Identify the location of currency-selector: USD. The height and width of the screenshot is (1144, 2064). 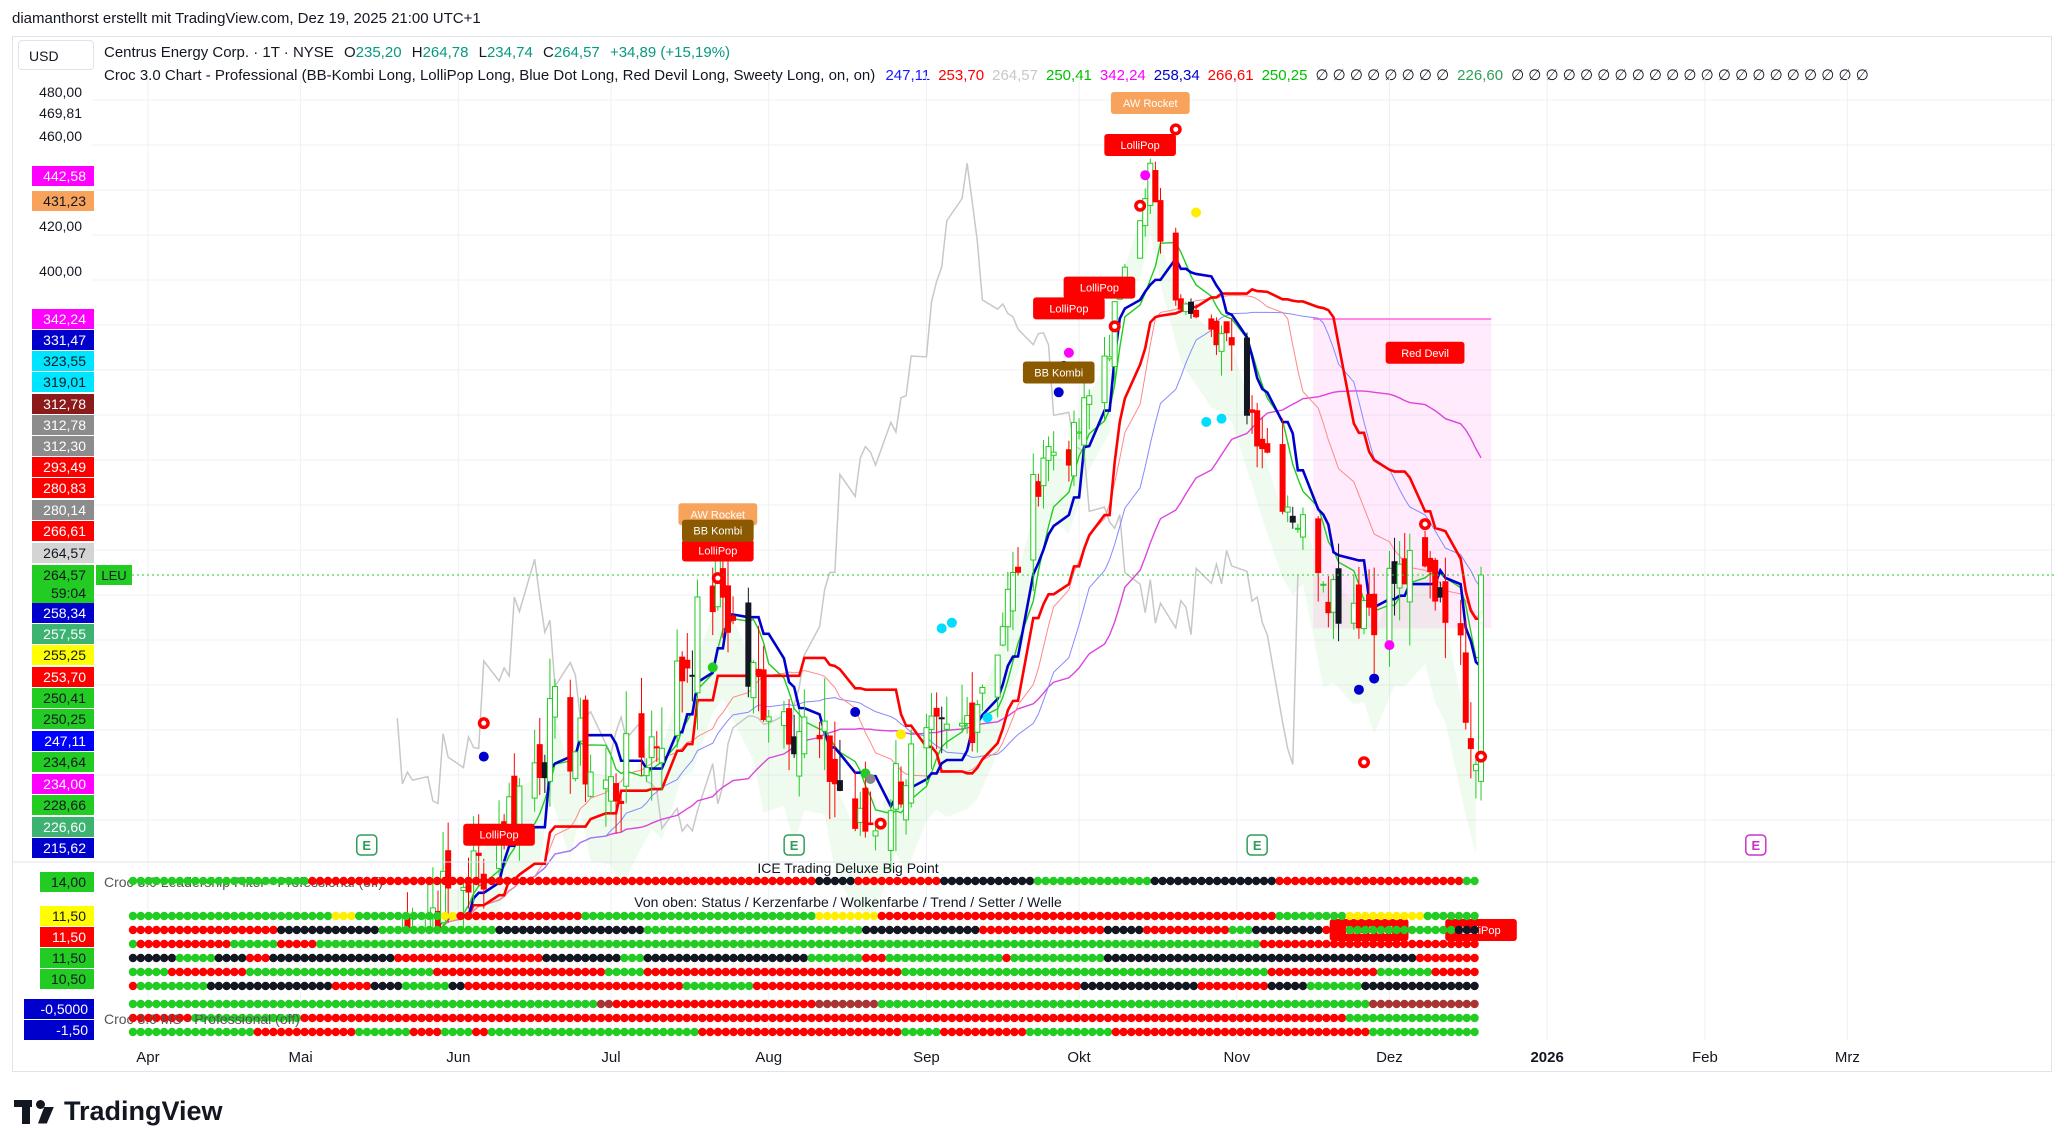
(56, 55).